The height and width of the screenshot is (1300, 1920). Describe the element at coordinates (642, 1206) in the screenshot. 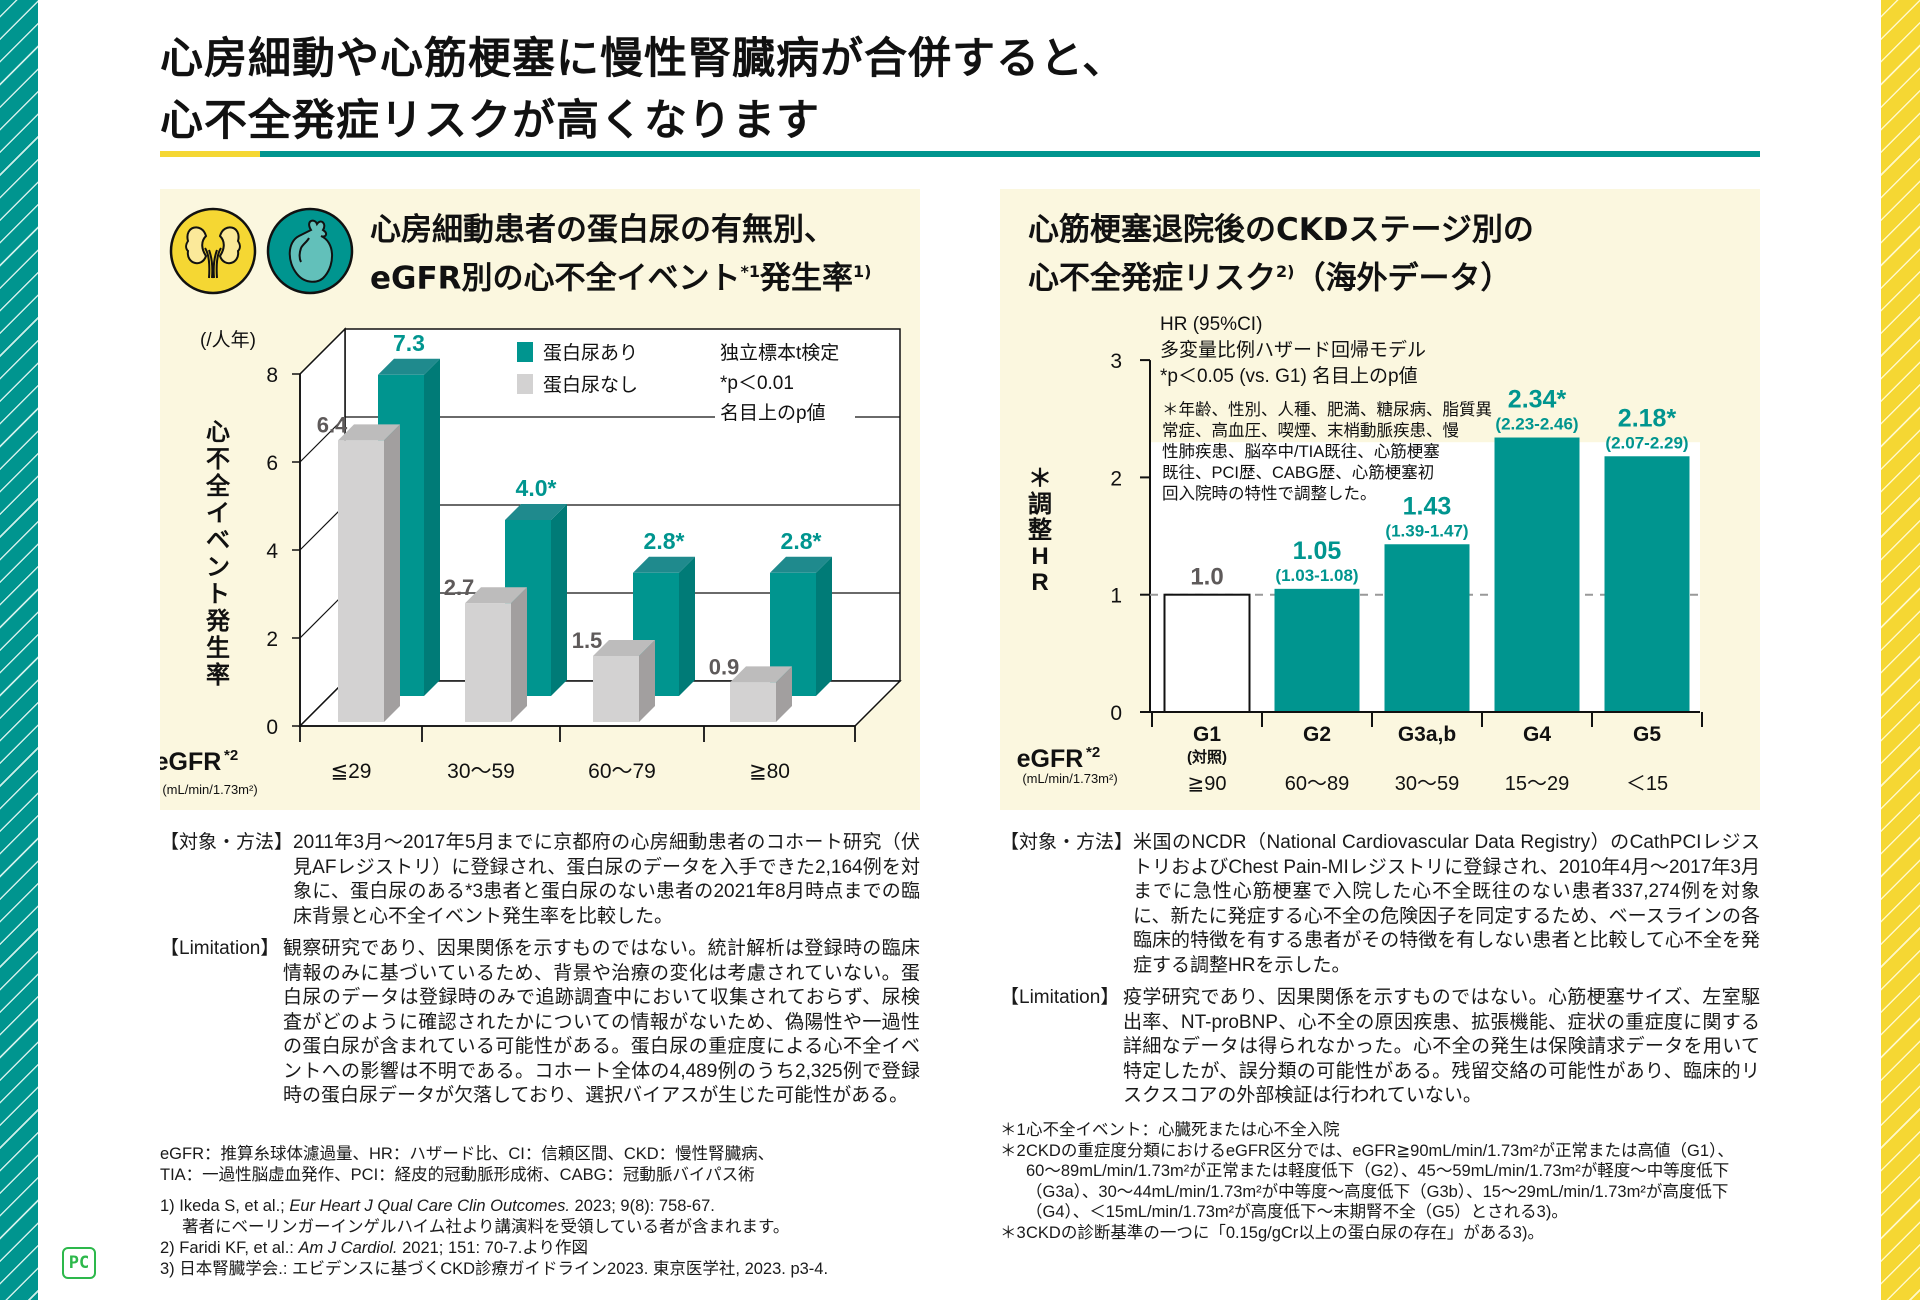

I see `ref-citation: 2023; 9(8): 758-67.` at that location.